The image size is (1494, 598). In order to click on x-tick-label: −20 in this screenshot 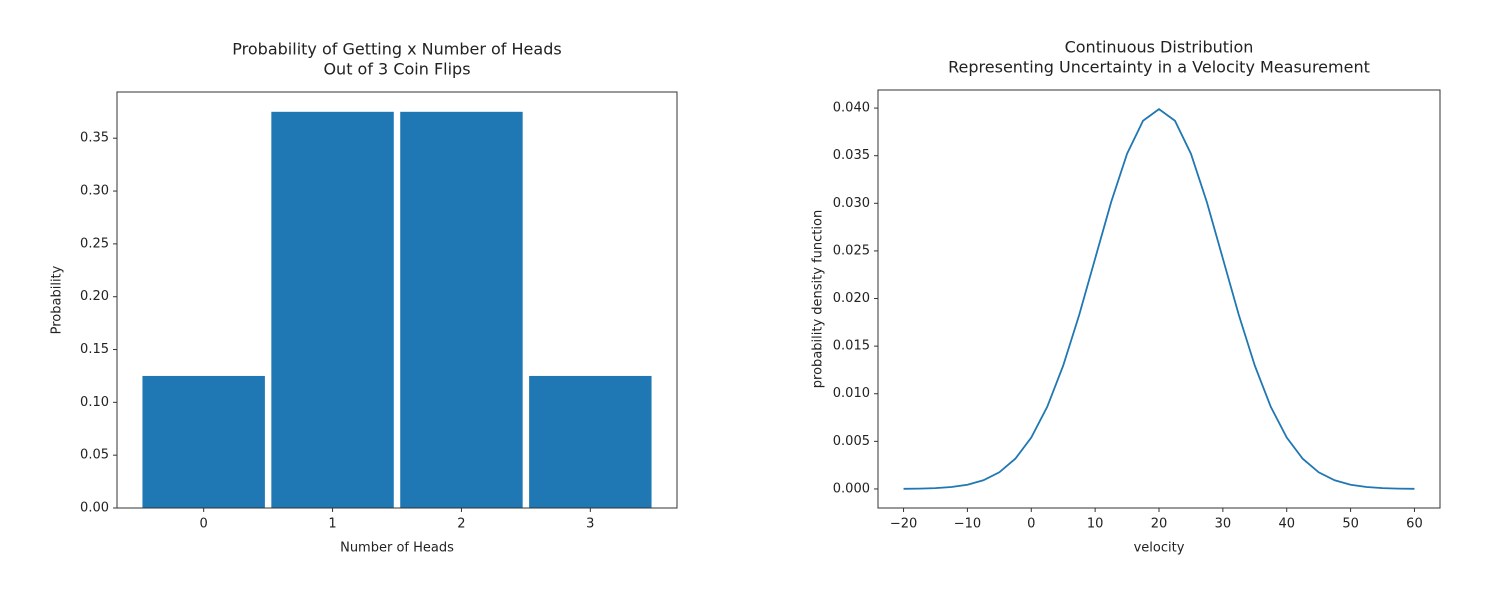, I will do `click(903, 524)`.